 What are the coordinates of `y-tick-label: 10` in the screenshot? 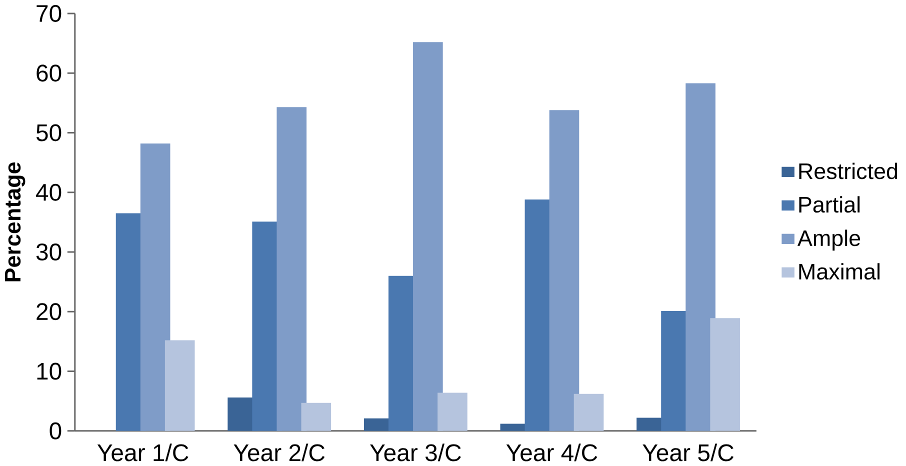 It's located at (49, 371).